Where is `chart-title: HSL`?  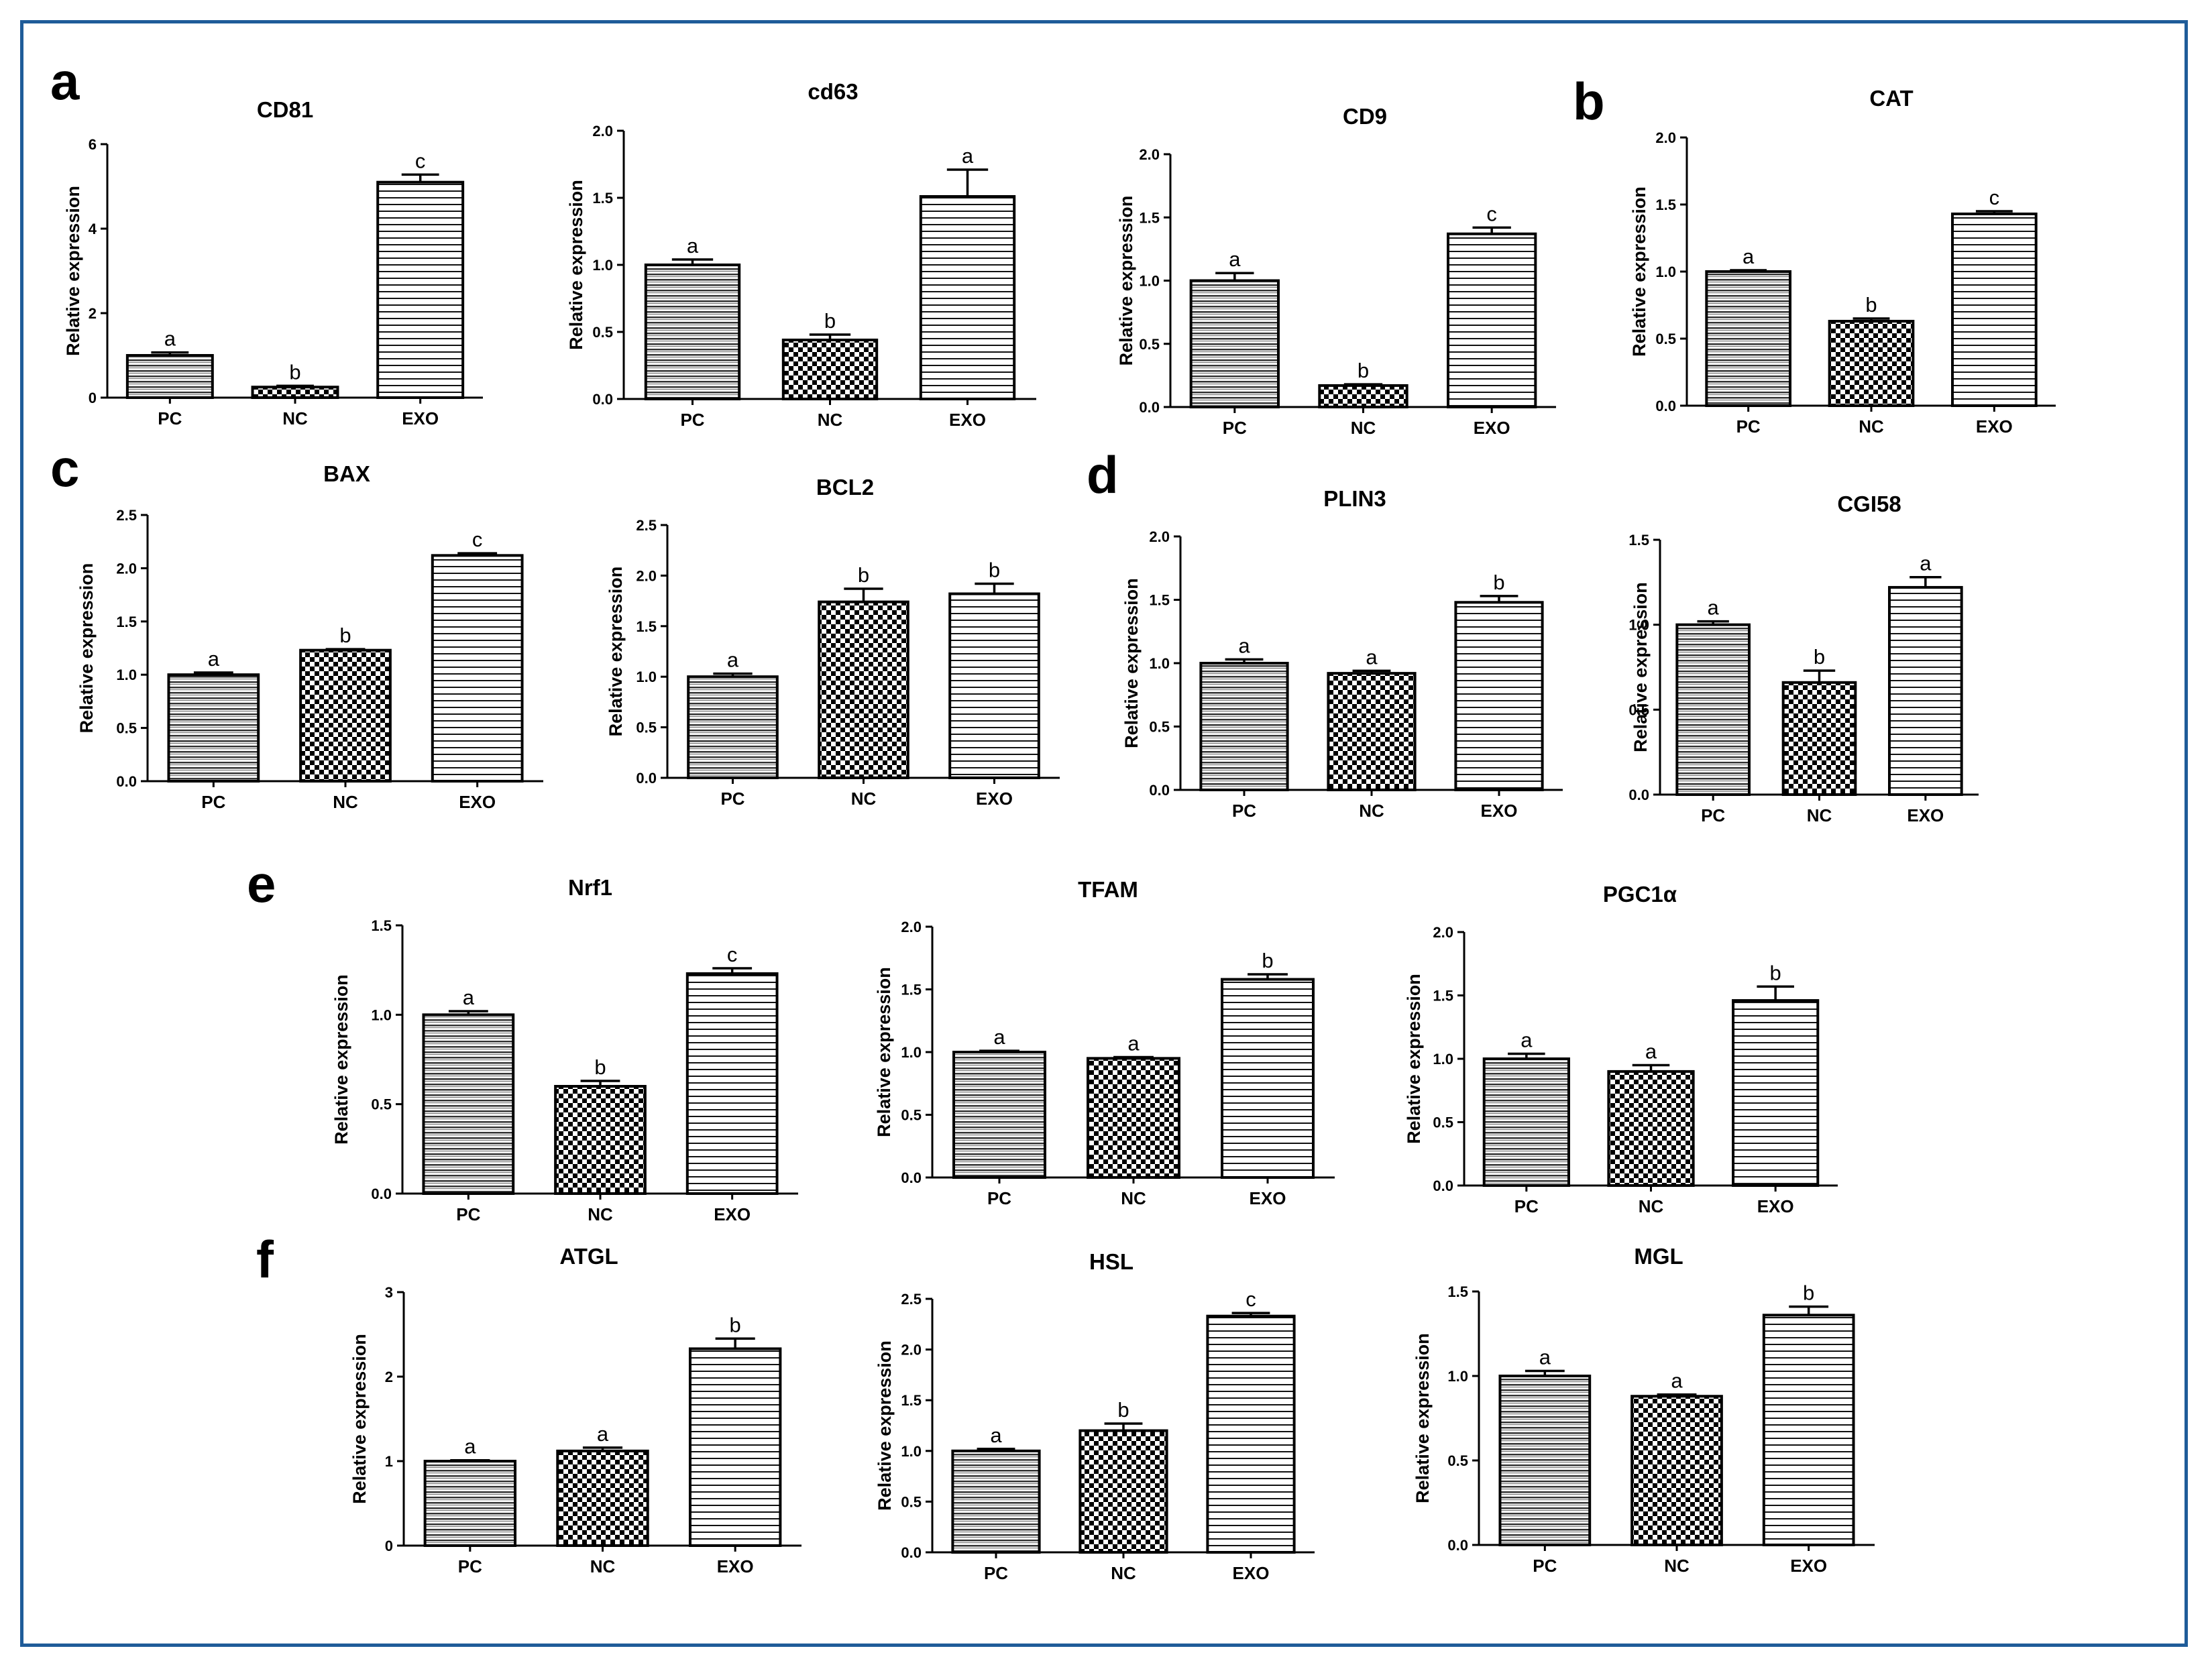 chart-title: HSL is located at coordinates (1111, 1261).